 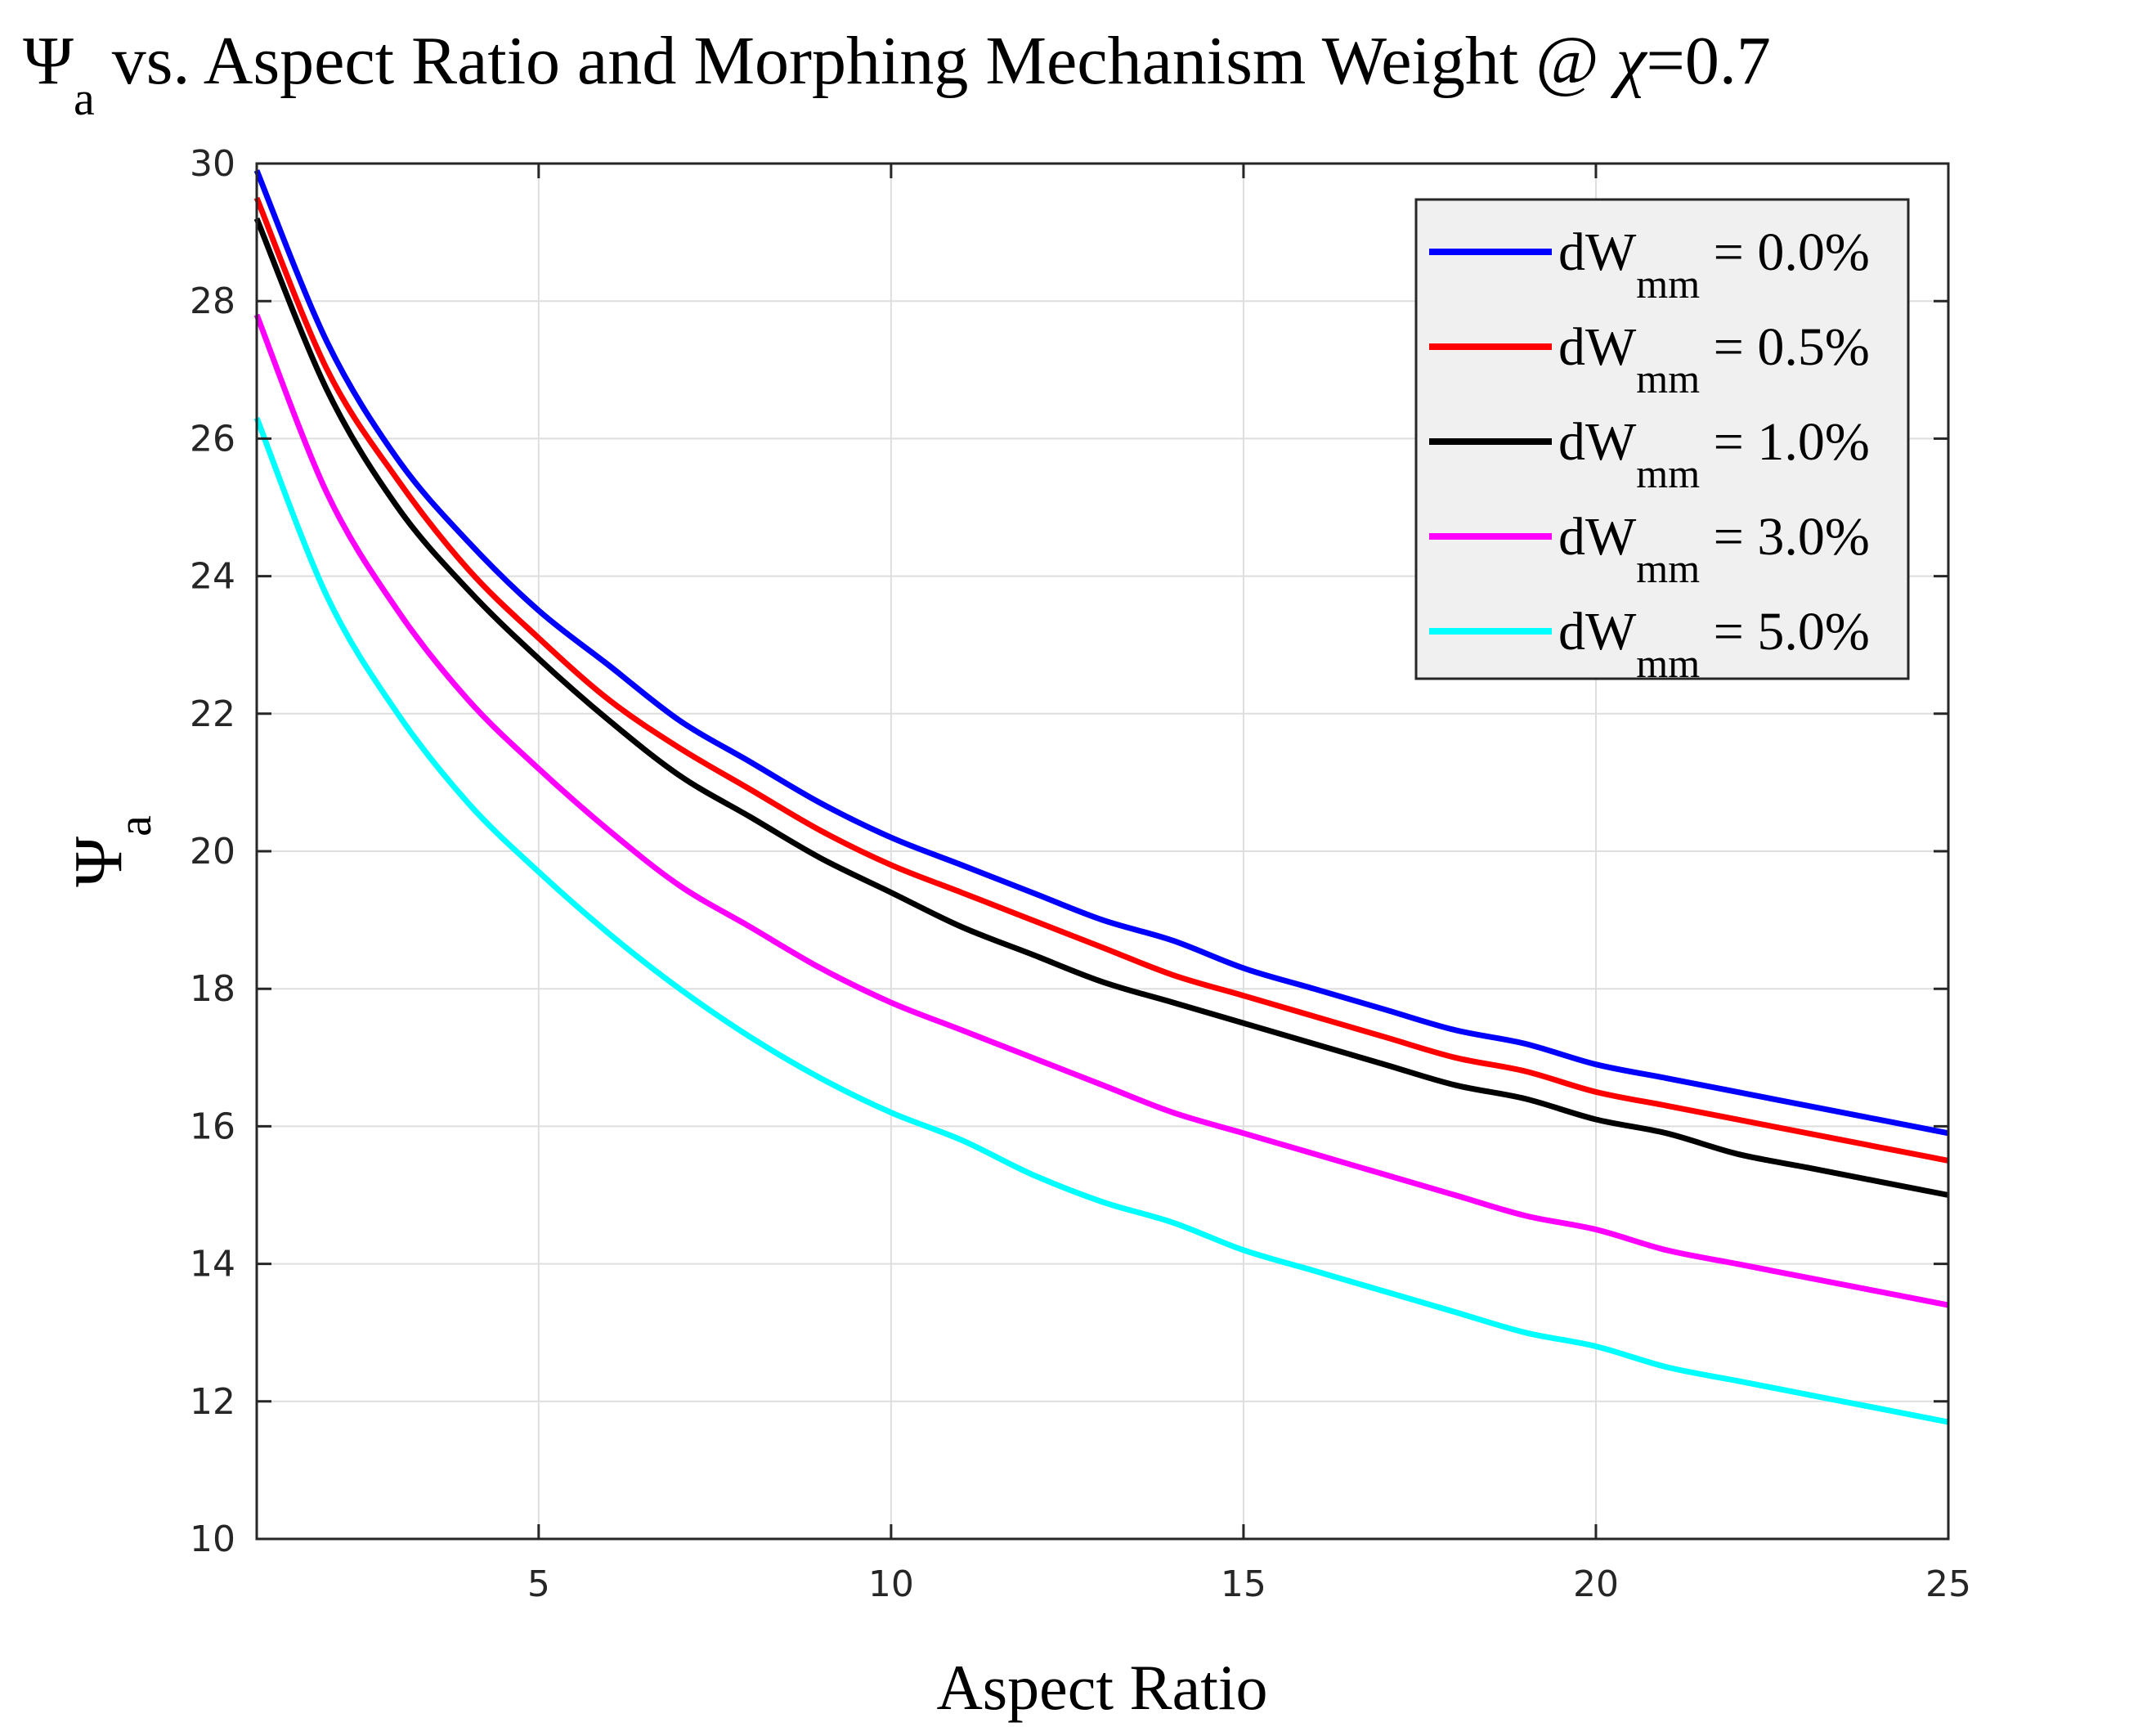 What do you see at coordinates (1714, 644) in the screenshot?
I see `legend-label-4: dWmm = 5.0%` at bounding box center [1714, 644].